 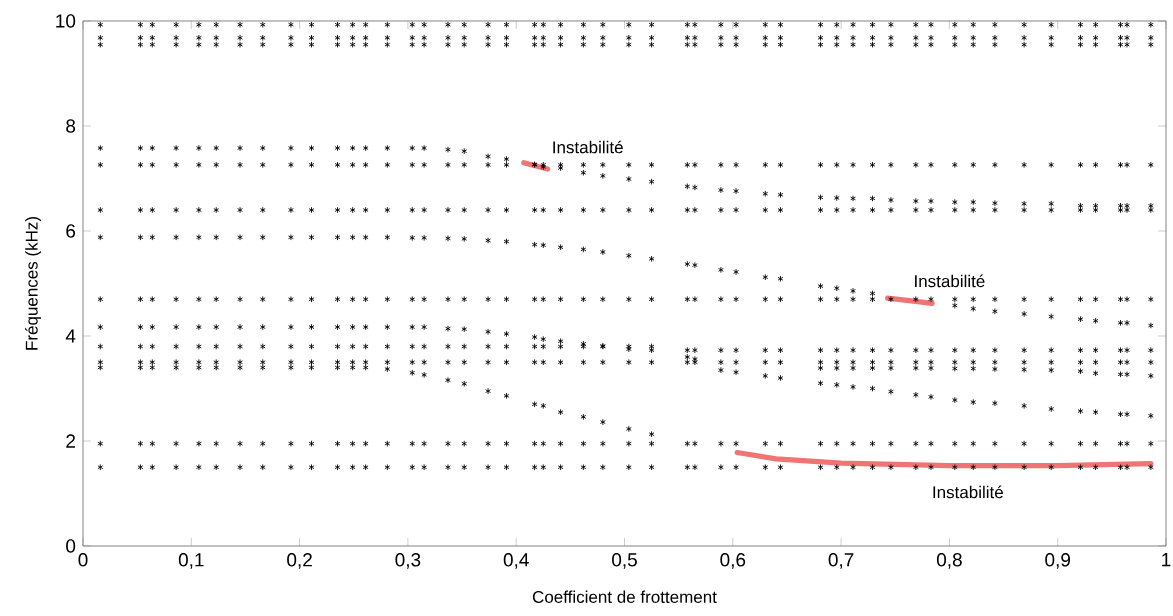 I want to click on y-tick-label: 8, so click(x=71, y=126).